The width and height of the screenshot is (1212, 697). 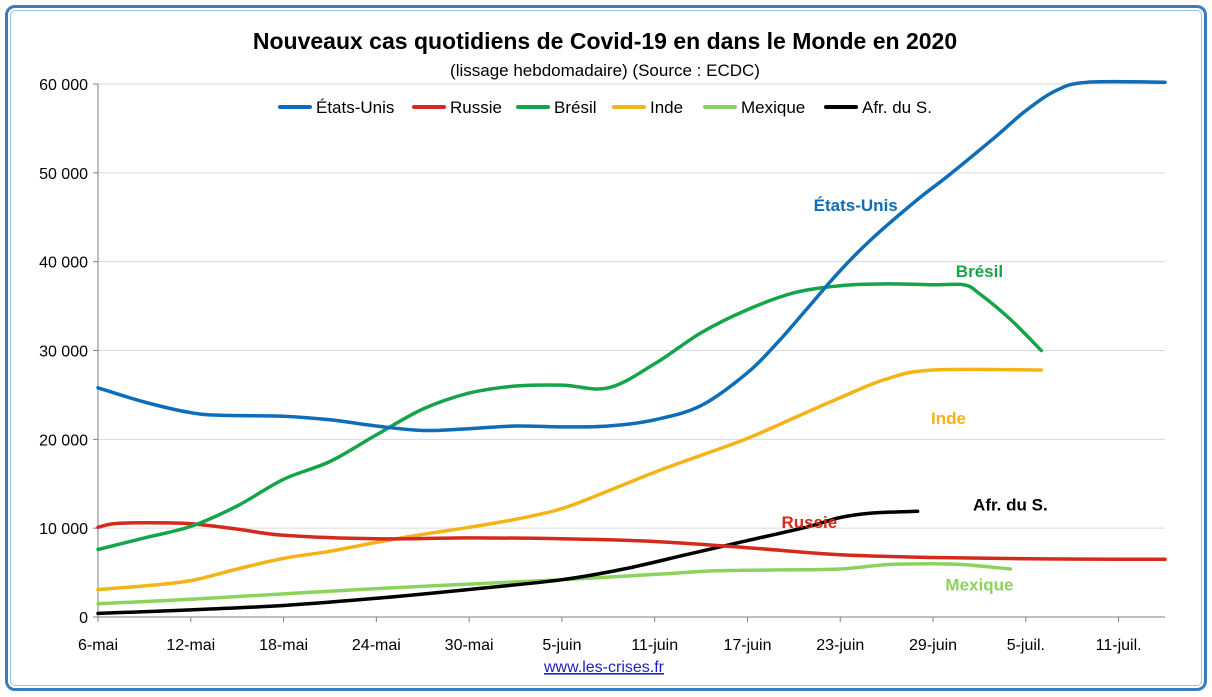 I want to click on x-tick-label: 12-mai, so click(x=190, y=645).